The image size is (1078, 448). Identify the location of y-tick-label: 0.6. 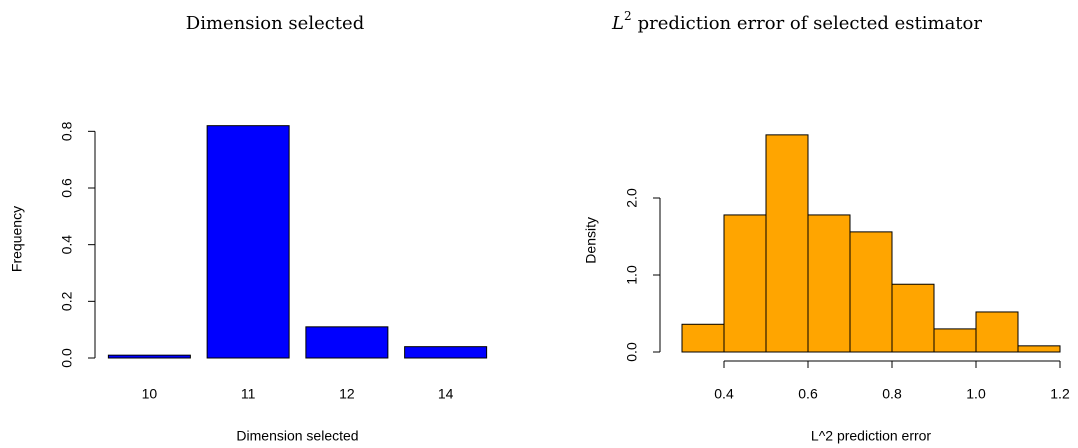
(67, 188).